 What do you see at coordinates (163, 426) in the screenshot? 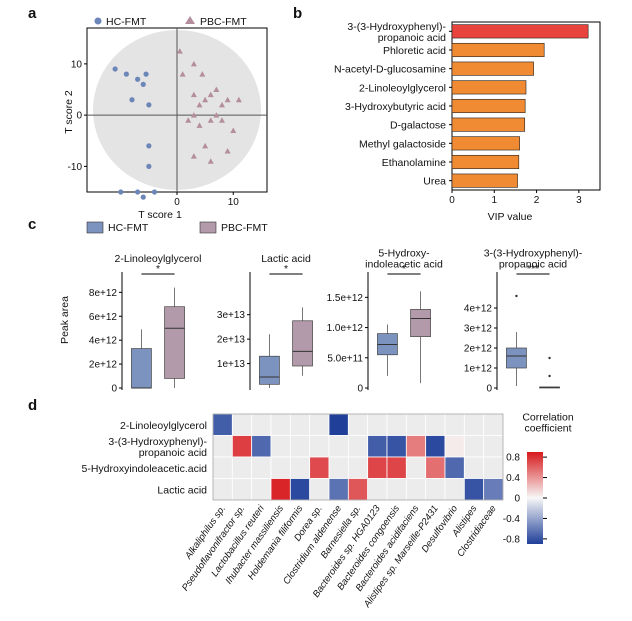
I see `heatmap-row-label: 2-Linoleoylglycerol` at bounding box center [163, 426].